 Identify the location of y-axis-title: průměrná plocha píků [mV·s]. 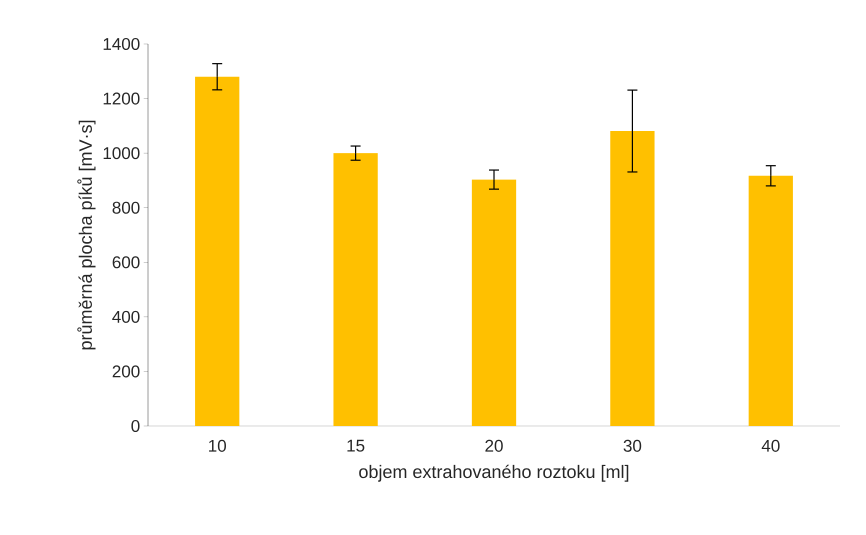
(86, 235).